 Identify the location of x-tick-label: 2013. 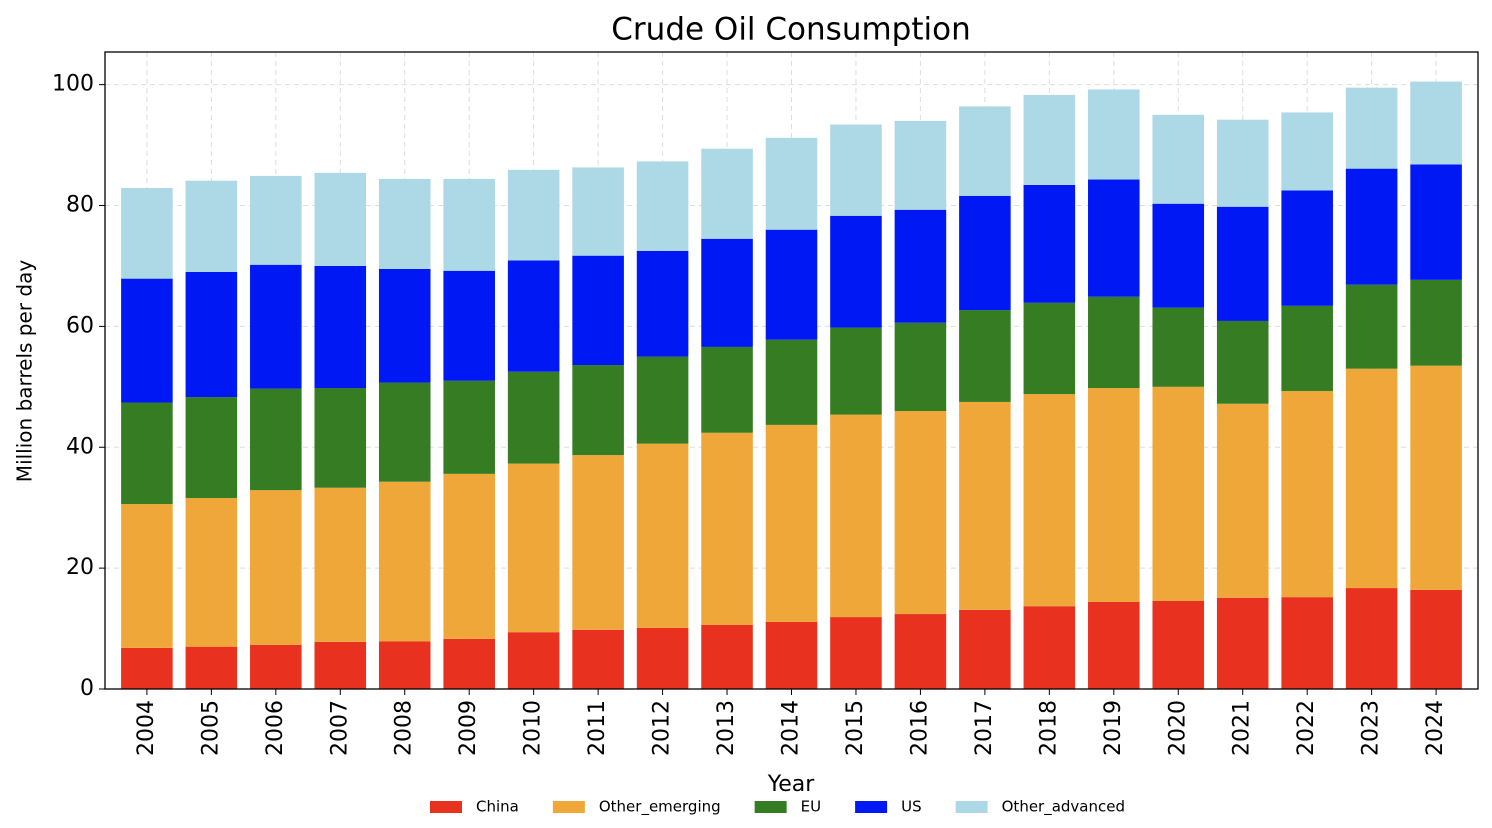
(726, 728).